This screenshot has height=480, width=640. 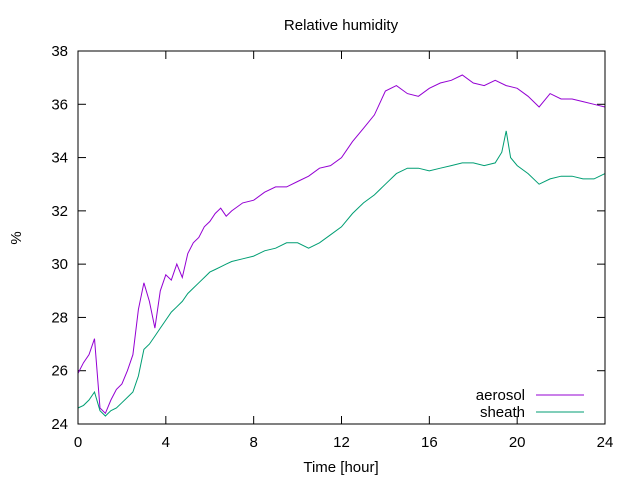 What do you see at coordinates (340, 467) in the screenshot?
I see `x-axis-label: Time [hour]` at bounding box center [340, 467].